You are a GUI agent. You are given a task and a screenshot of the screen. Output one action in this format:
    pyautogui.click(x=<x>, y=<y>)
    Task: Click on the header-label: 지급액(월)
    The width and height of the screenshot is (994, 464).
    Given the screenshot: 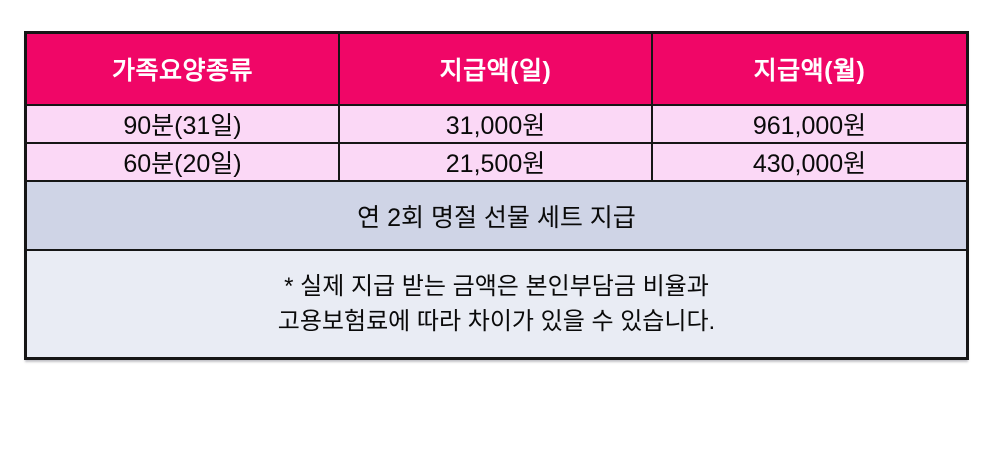 What is the action you would take?
    pyautogui.click(x=809, y=71)
    